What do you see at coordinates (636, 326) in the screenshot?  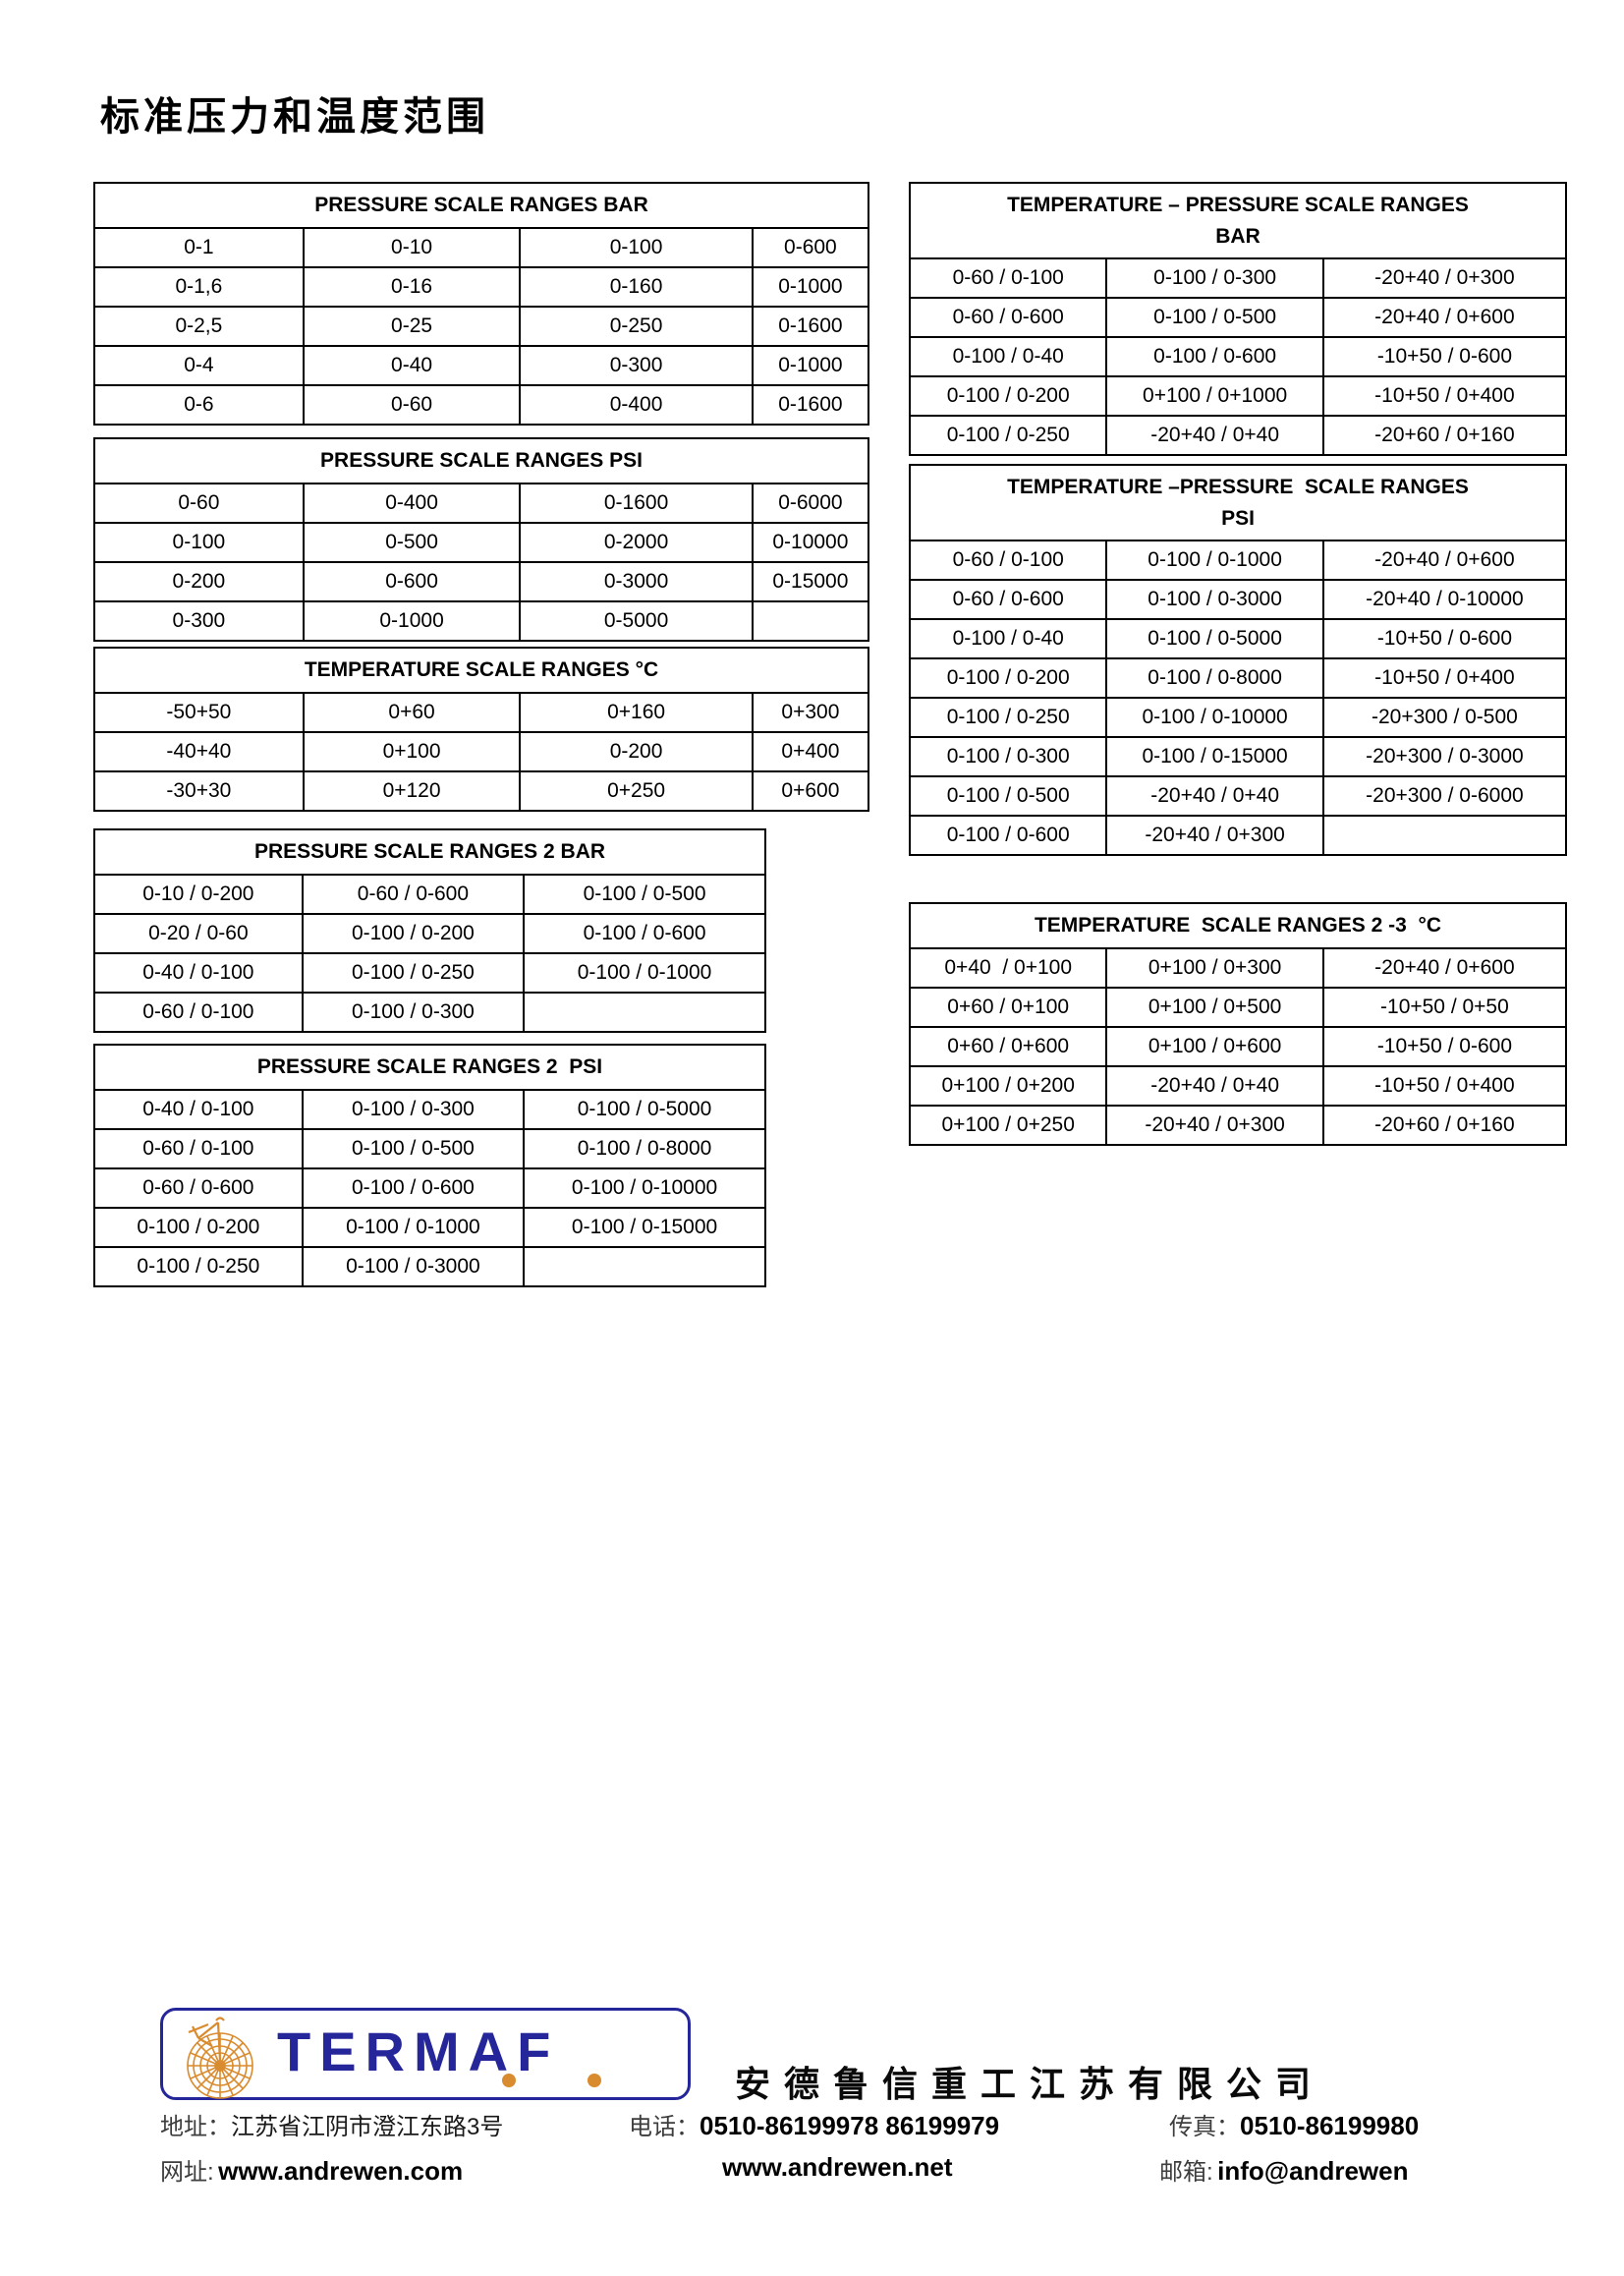 I see `table-cell: 0-250` at bounding box center [636, 326].